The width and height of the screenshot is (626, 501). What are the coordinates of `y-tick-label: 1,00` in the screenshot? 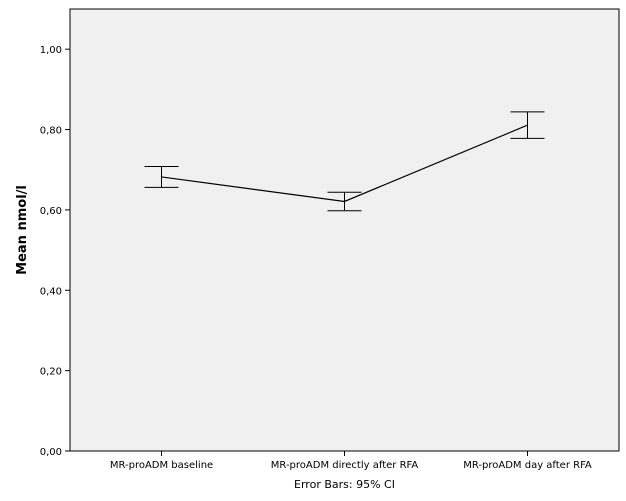 It's located at (51, 50).